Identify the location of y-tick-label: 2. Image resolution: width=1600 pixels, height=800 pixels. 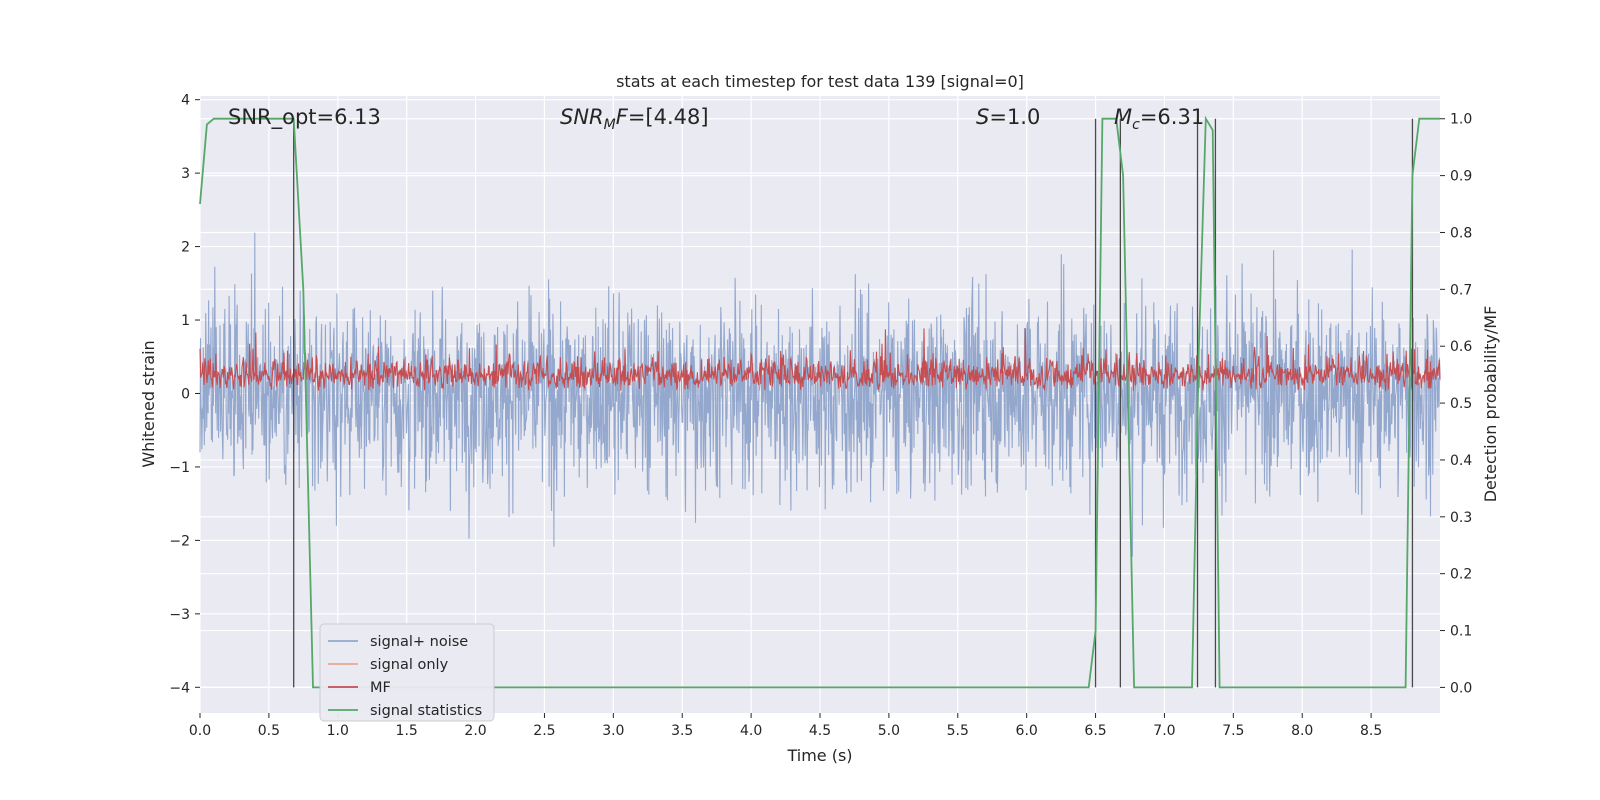
(185, 248).